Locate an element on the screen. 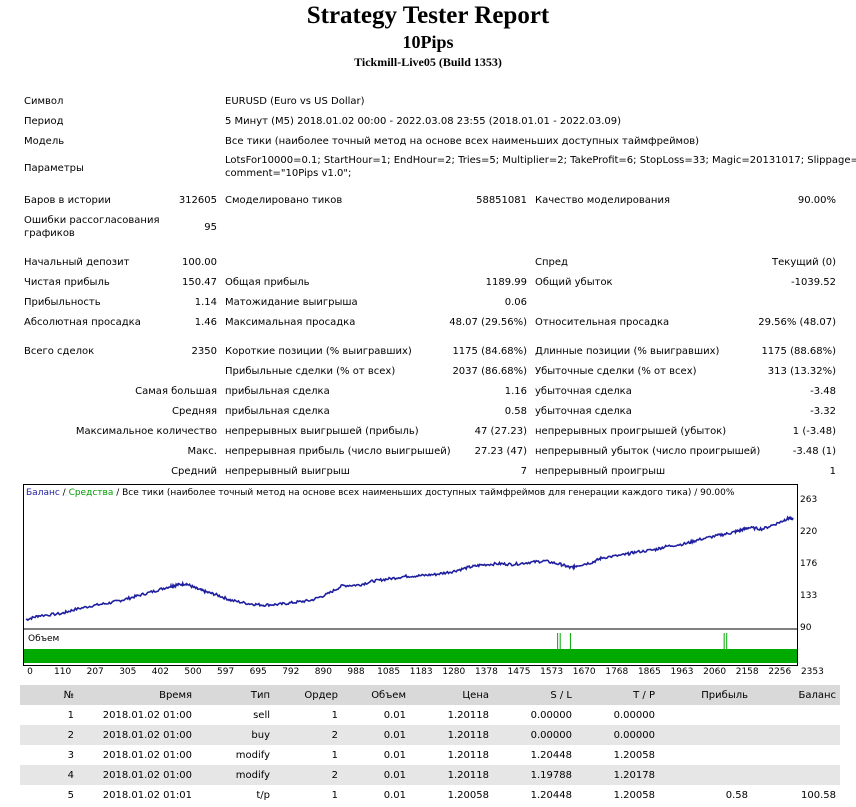 The width and height of the screenshot is (856, 807). total-trades-label: Всего сделок is located at coordinates (59, 351).